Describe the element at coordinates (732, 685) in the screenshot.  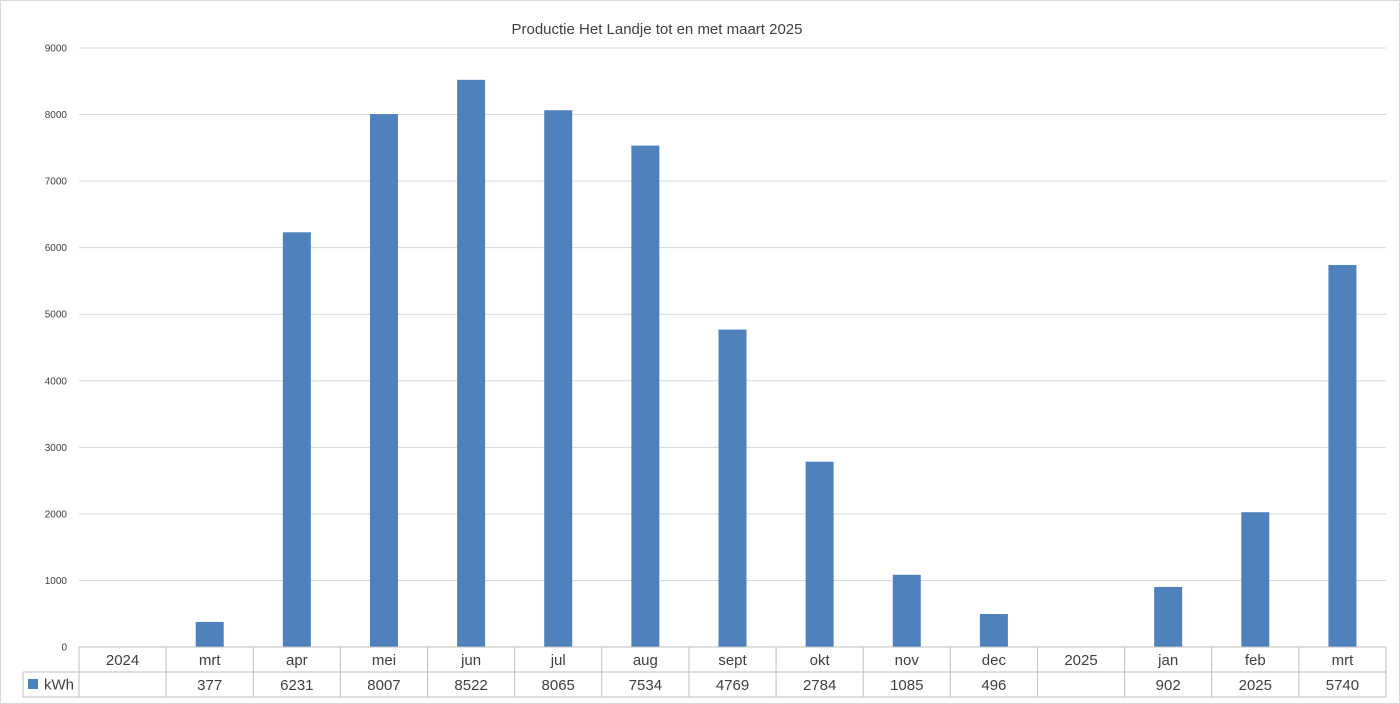
I see `value-label: 4769` at that location.